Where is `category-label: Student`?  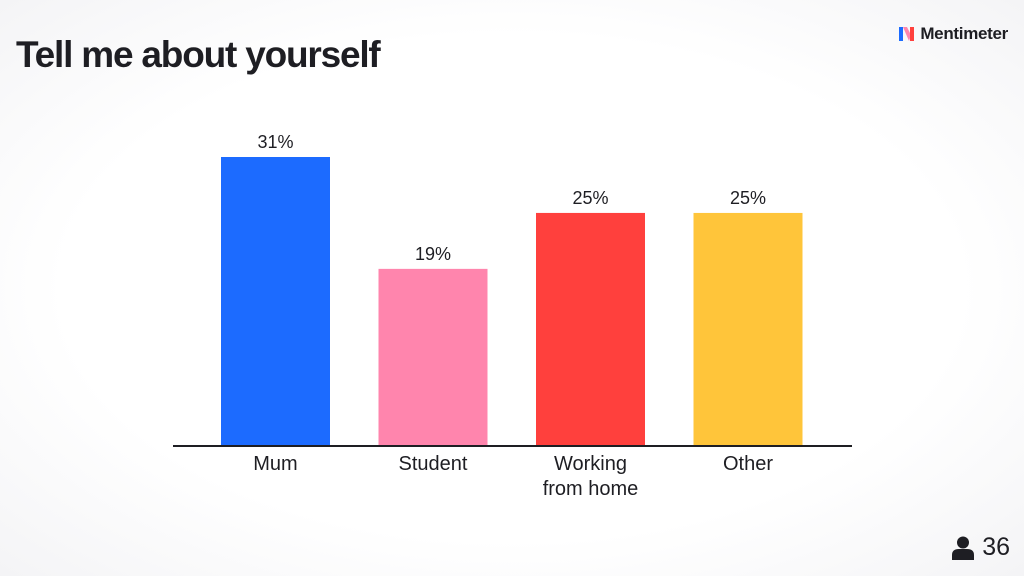 category-label: Student is located at coordinates (433, 464).